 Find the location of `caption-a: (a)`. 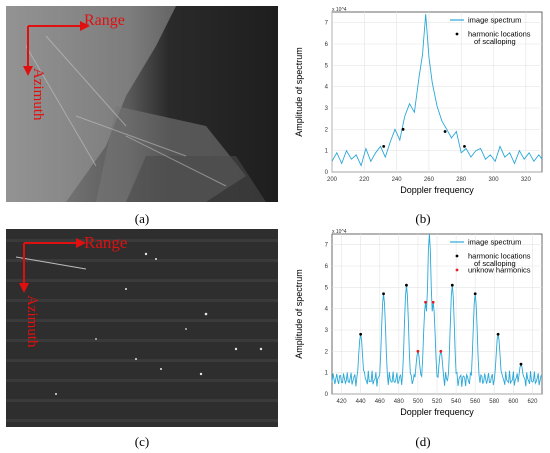

caption-a: (a) is located at coordinates (142, 218).